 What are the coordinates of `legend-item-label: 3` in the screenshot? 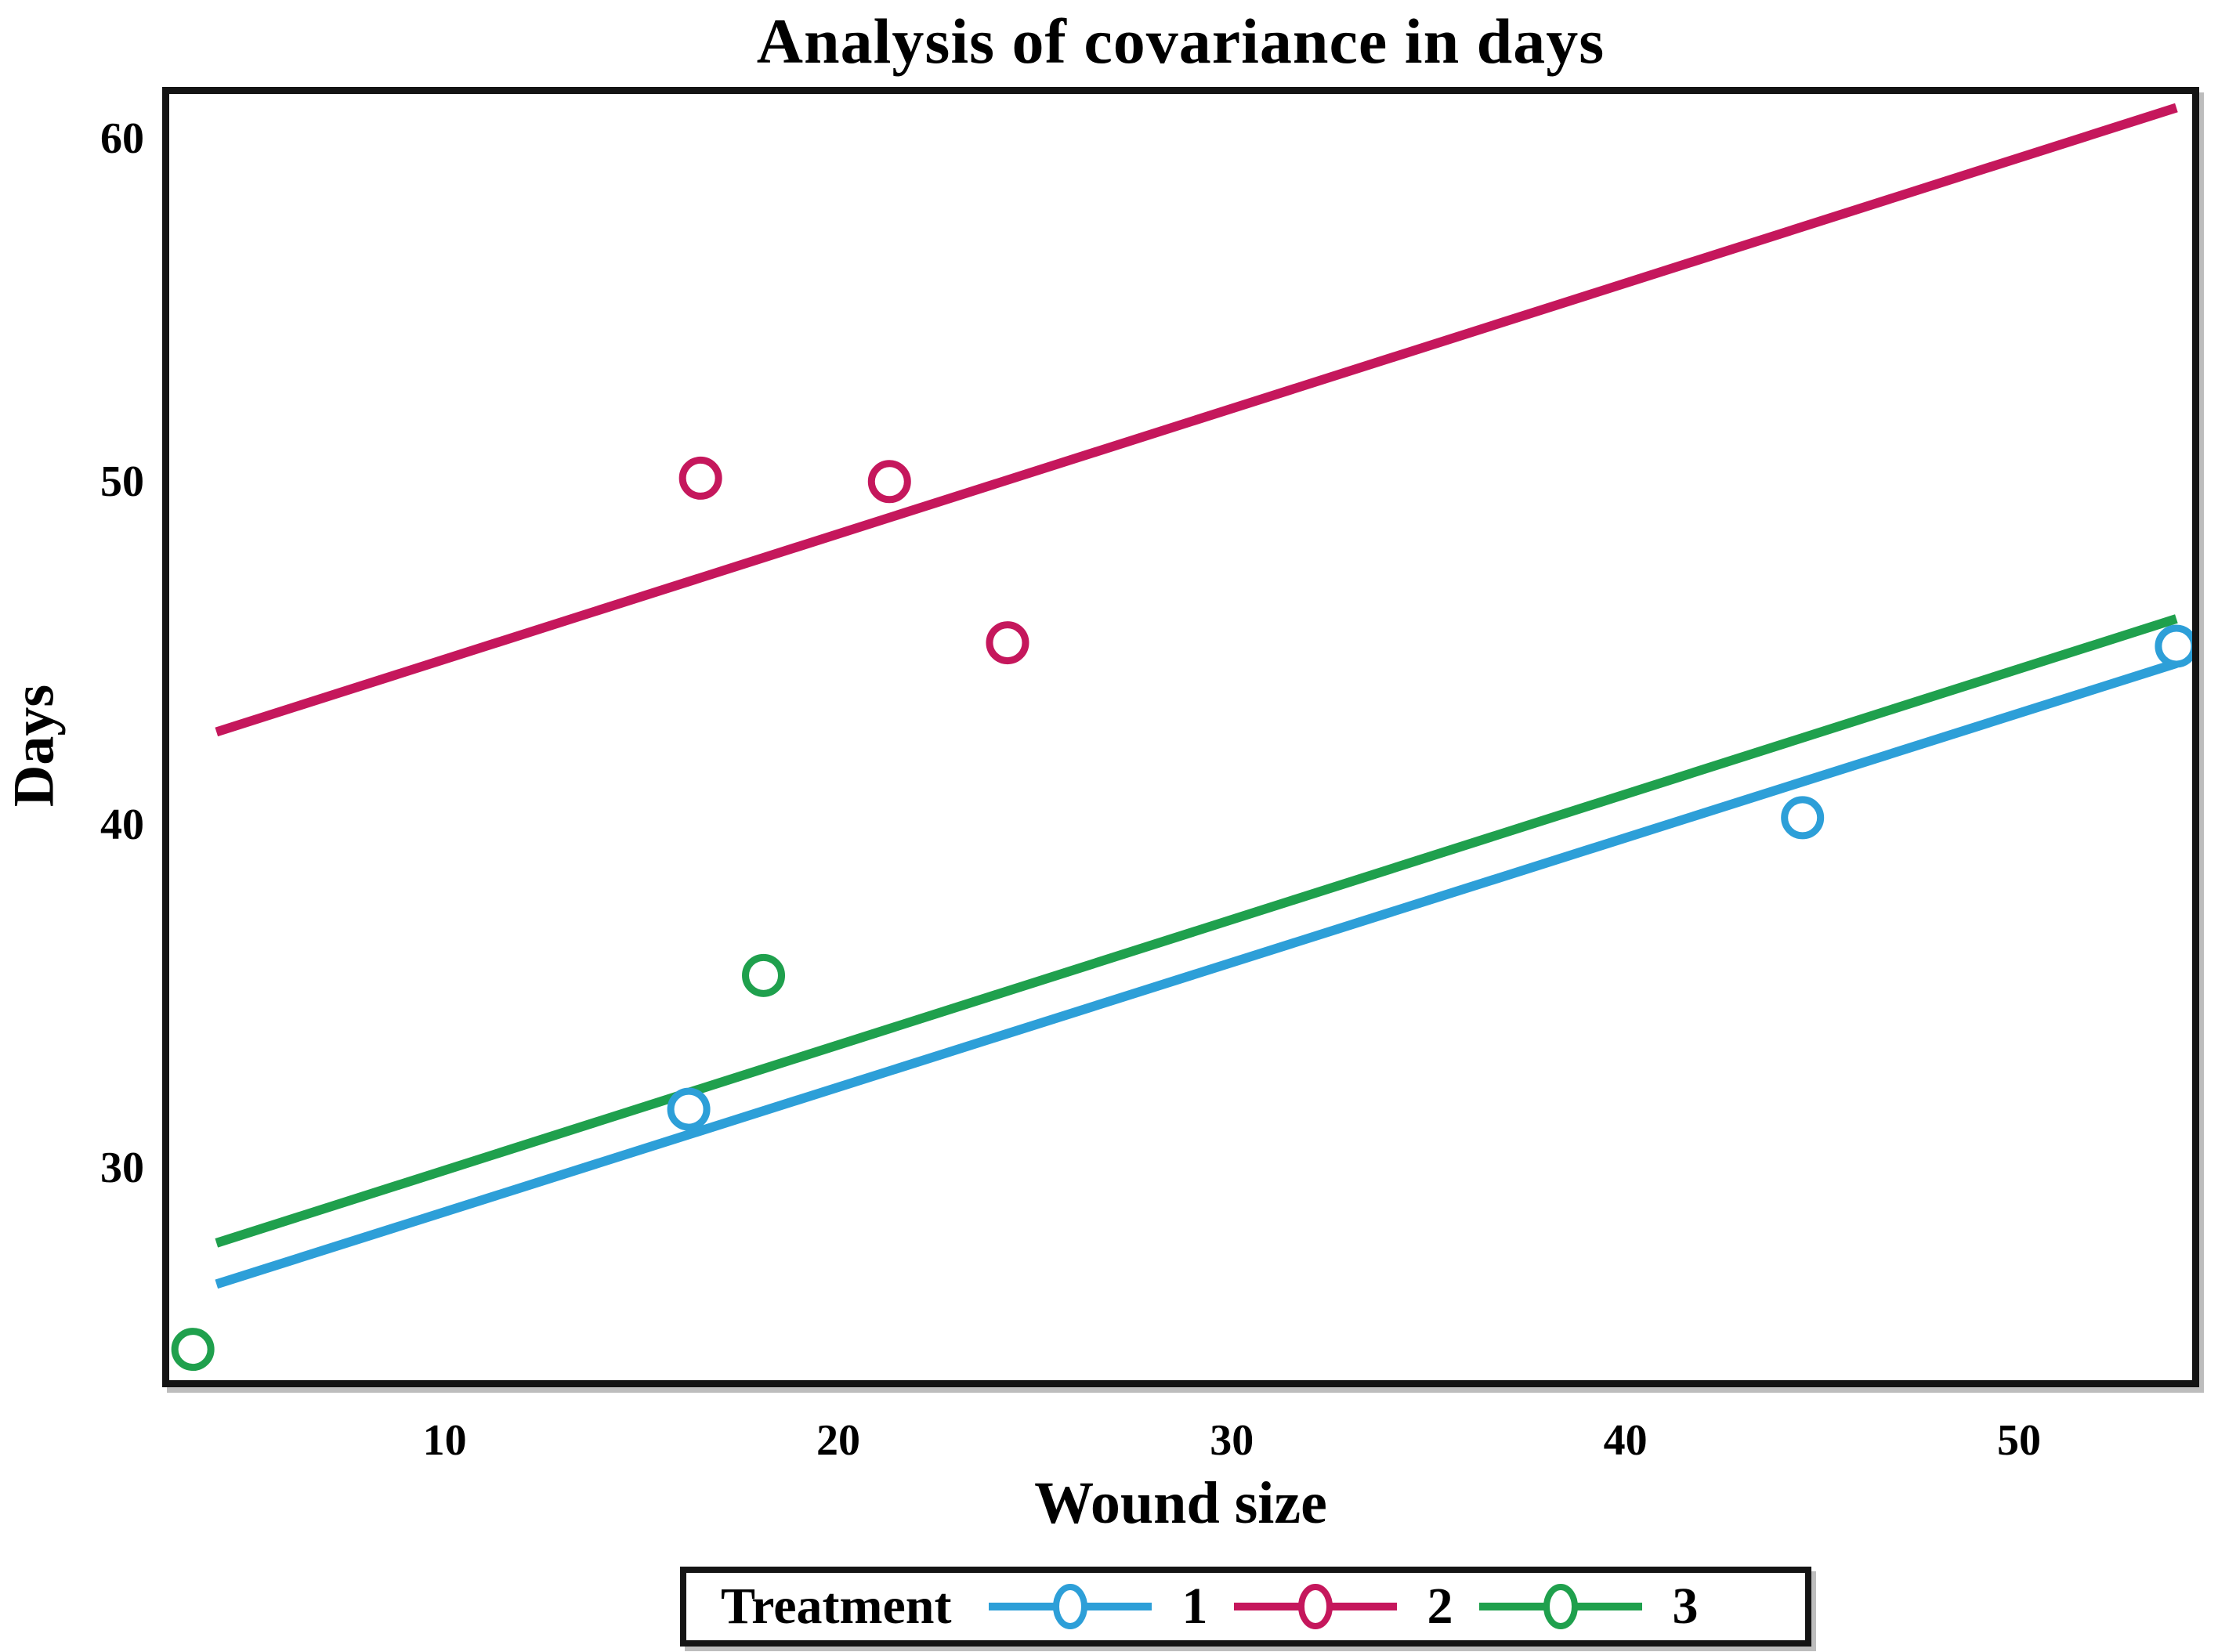 It's located at (1685, 1606).